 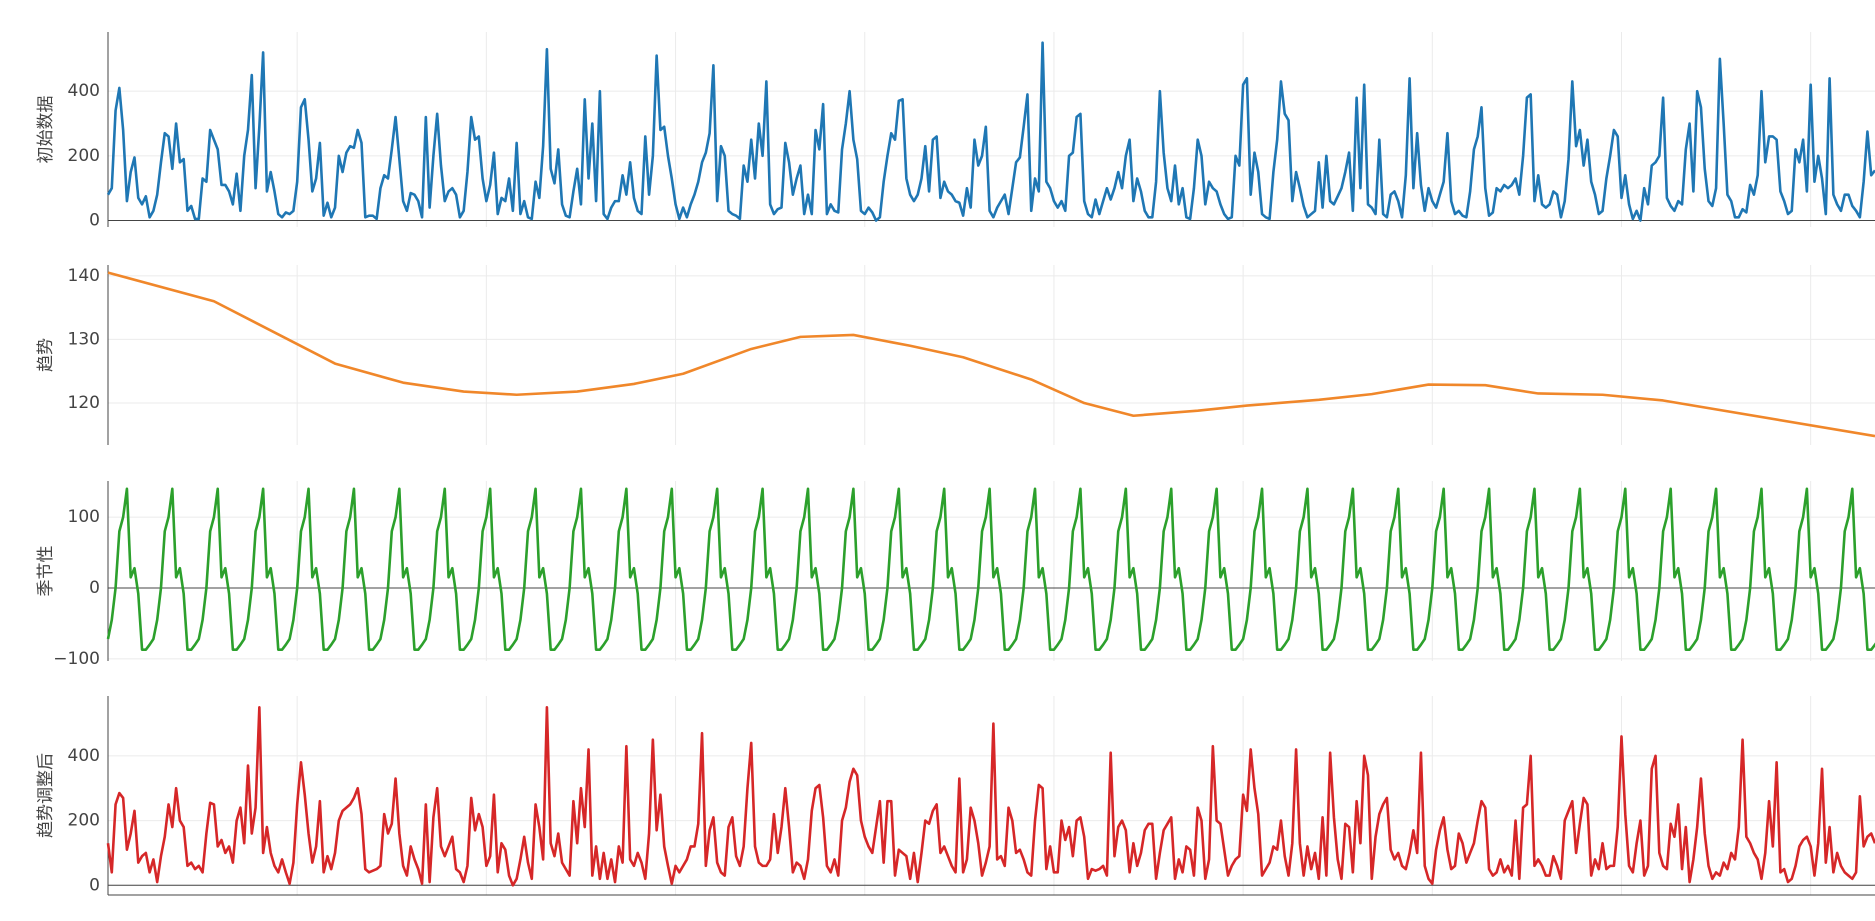 I want to click on y-axis-label: 季节性, so click(x=46, y=571).